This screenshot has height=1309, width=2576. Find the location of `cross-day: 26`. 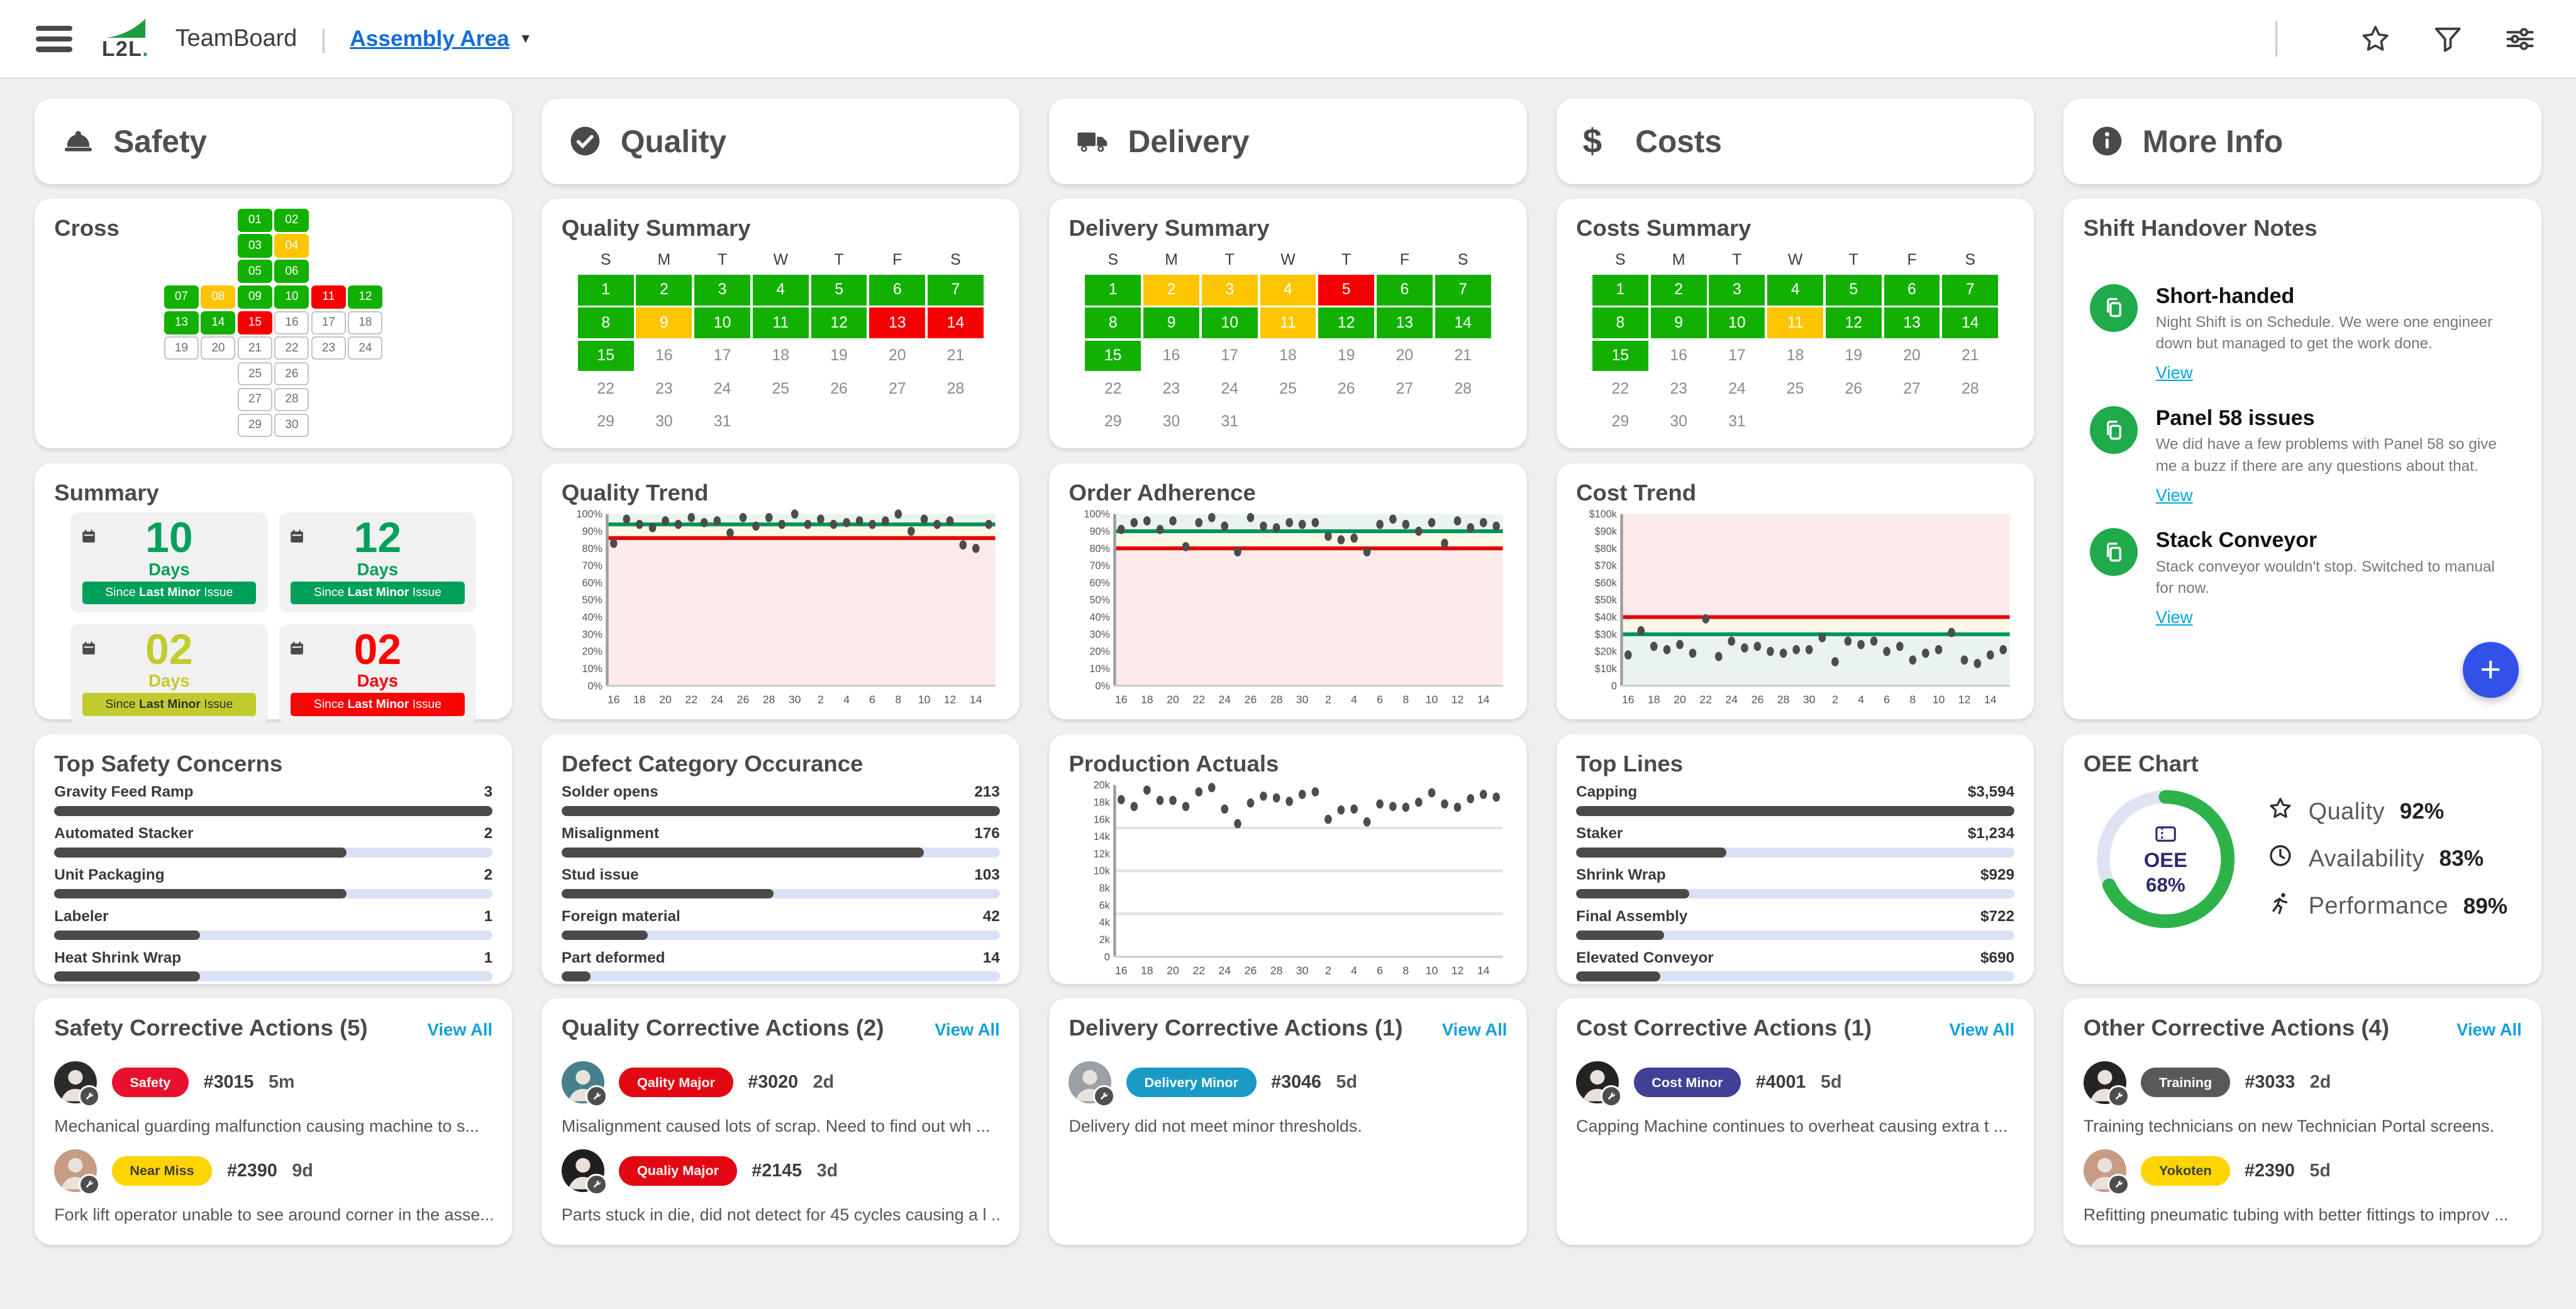

cross-day: 26 is located at coordinates (291, 374).